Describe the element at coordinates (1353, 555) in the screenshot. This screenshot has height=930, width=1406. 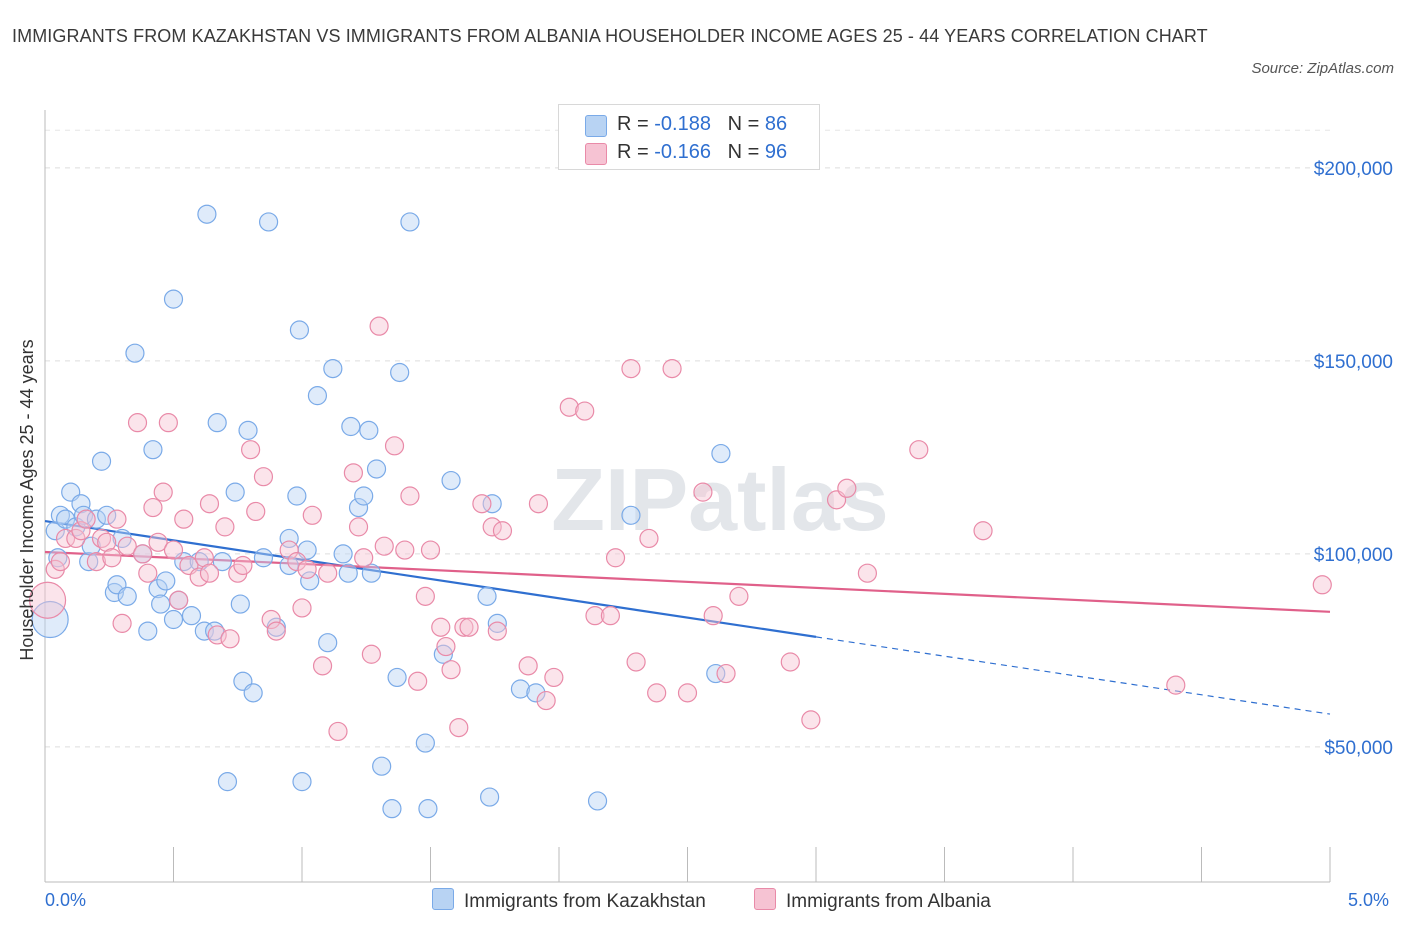
I see `y-tick-label: $100,000` at that location.